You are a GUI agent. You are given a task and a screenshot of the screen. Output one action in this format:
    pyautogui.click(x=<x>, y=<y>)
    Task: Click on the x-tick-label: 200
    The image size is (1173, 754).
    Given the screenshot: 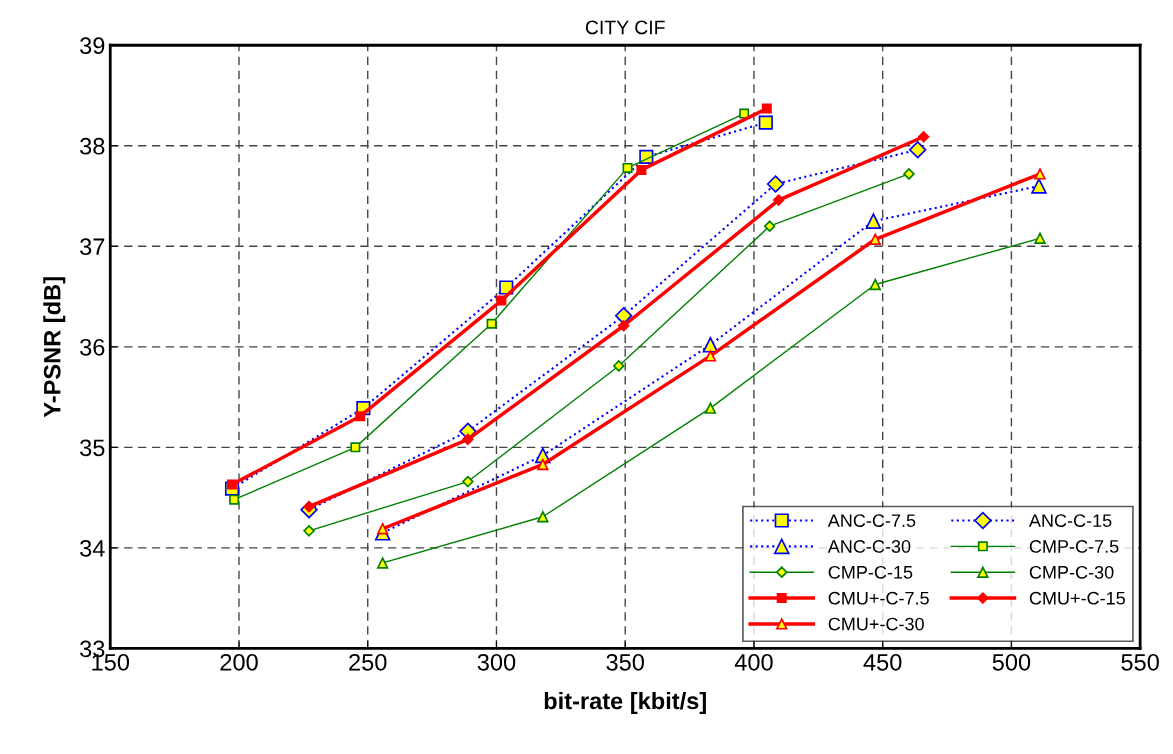 What is the action you would take?
    pyautogui.click(x=239, y=662)
    